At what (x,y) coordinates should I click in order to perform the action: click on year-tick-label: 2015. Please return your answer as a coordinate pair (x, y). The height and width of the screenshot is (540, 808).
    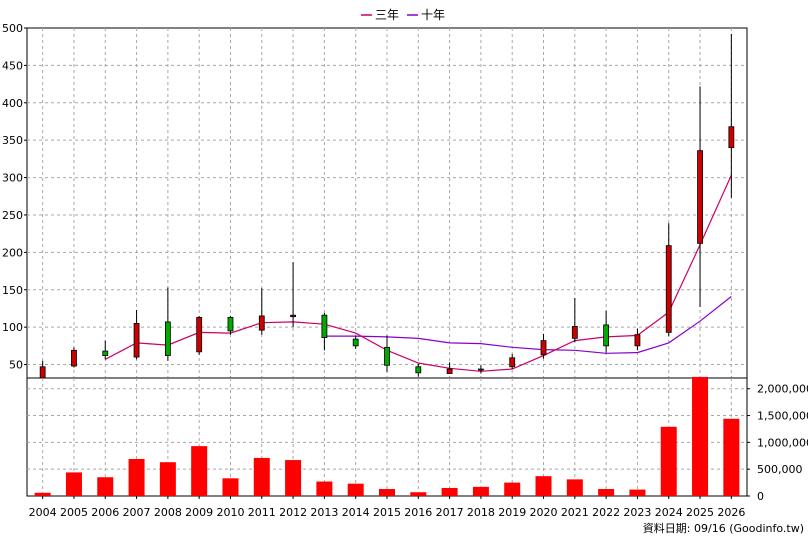
    Looking at the image, I should click on (387, 512).